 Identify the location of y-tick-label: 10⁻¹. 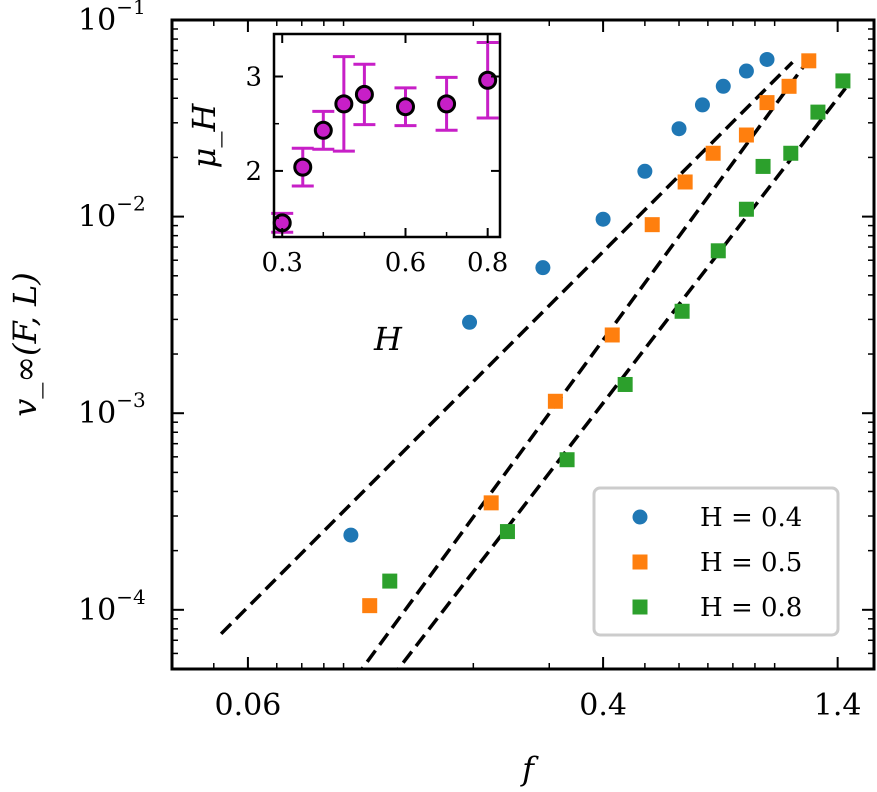
(112, 19).